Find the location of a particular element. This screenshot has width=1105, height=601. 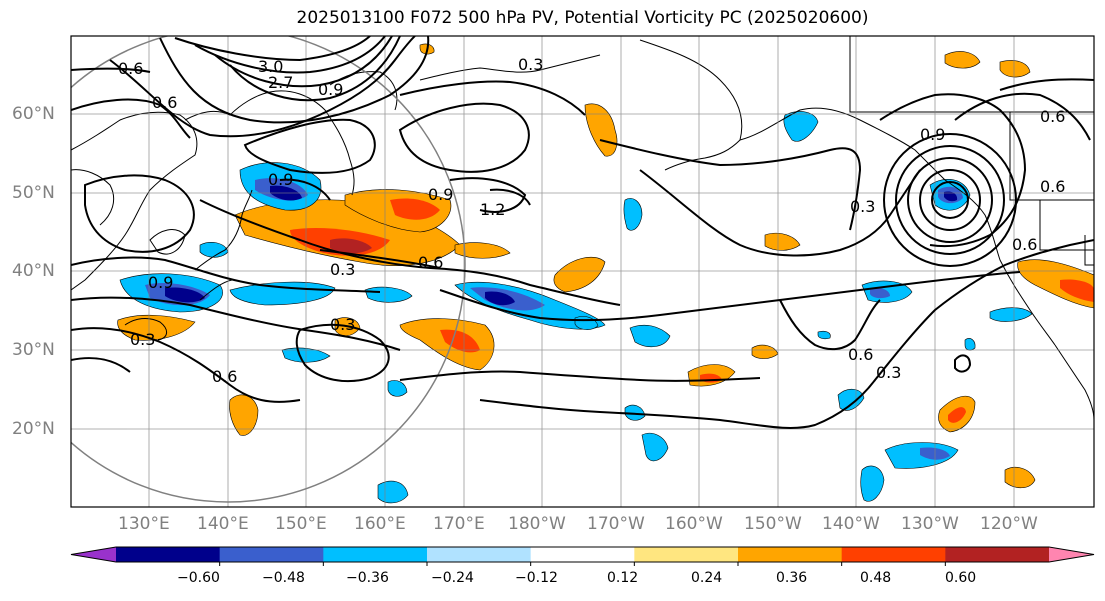

colorbar-outline is located at coordinates (582, 554).